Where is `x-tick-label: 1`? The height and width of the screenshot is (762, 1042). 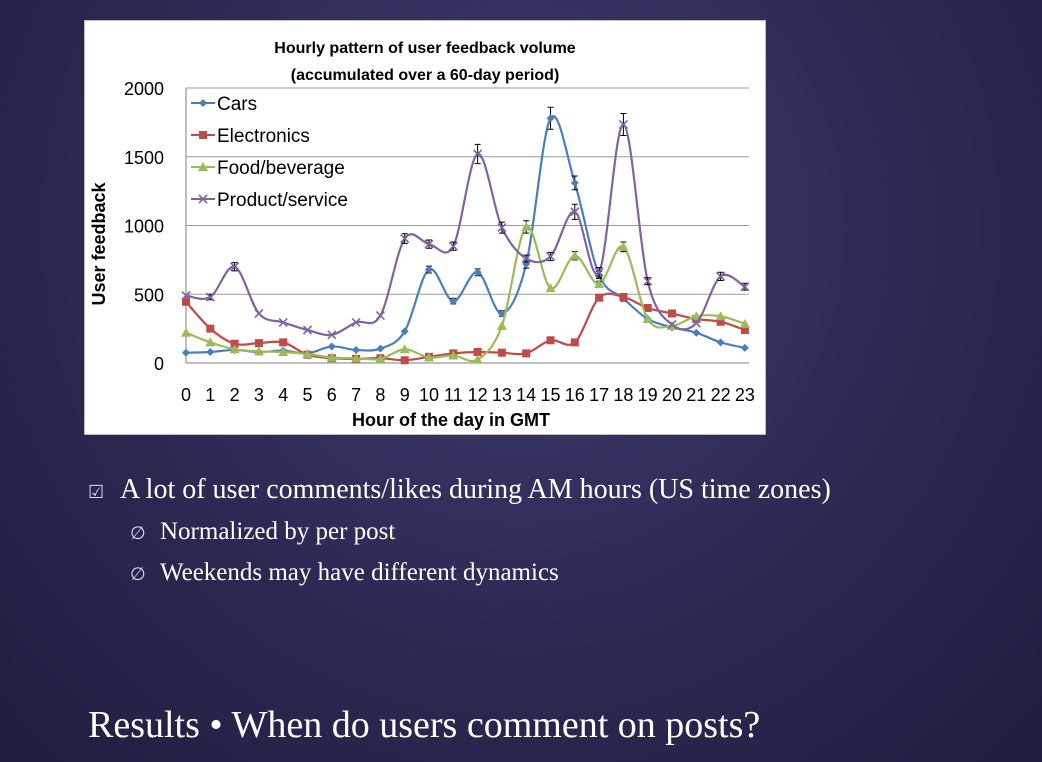 x-tick-label: 1 is located at coordinates (210, 395).